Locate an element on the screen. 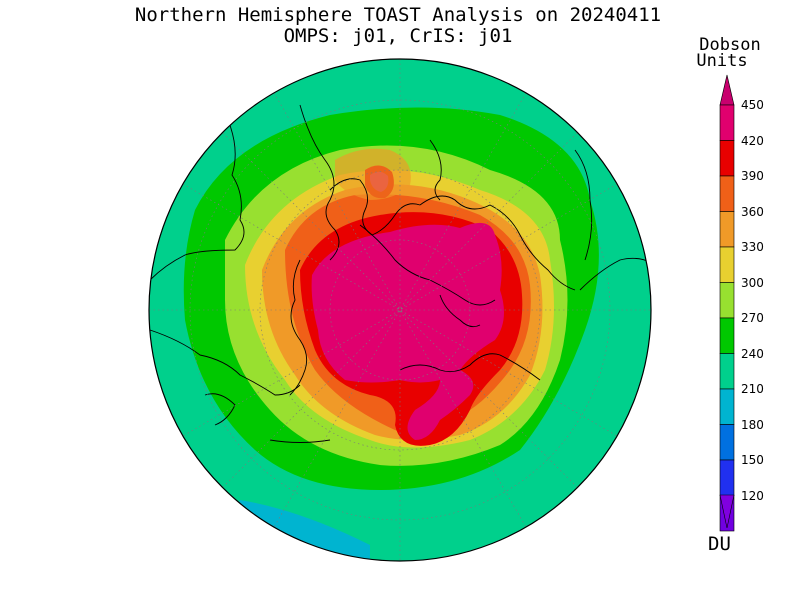 The width and height of the screenshot is (800, 600). colorbar-tick-label-150: 150 is located at coordinates (752, 460).